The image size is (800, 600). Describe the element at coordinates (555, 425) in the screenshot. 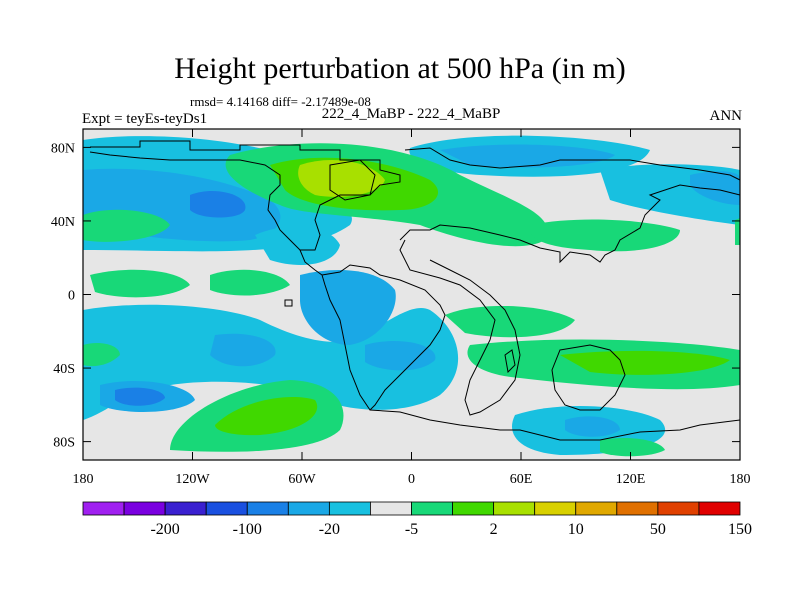

I see `coastline-antarctica` at that location.